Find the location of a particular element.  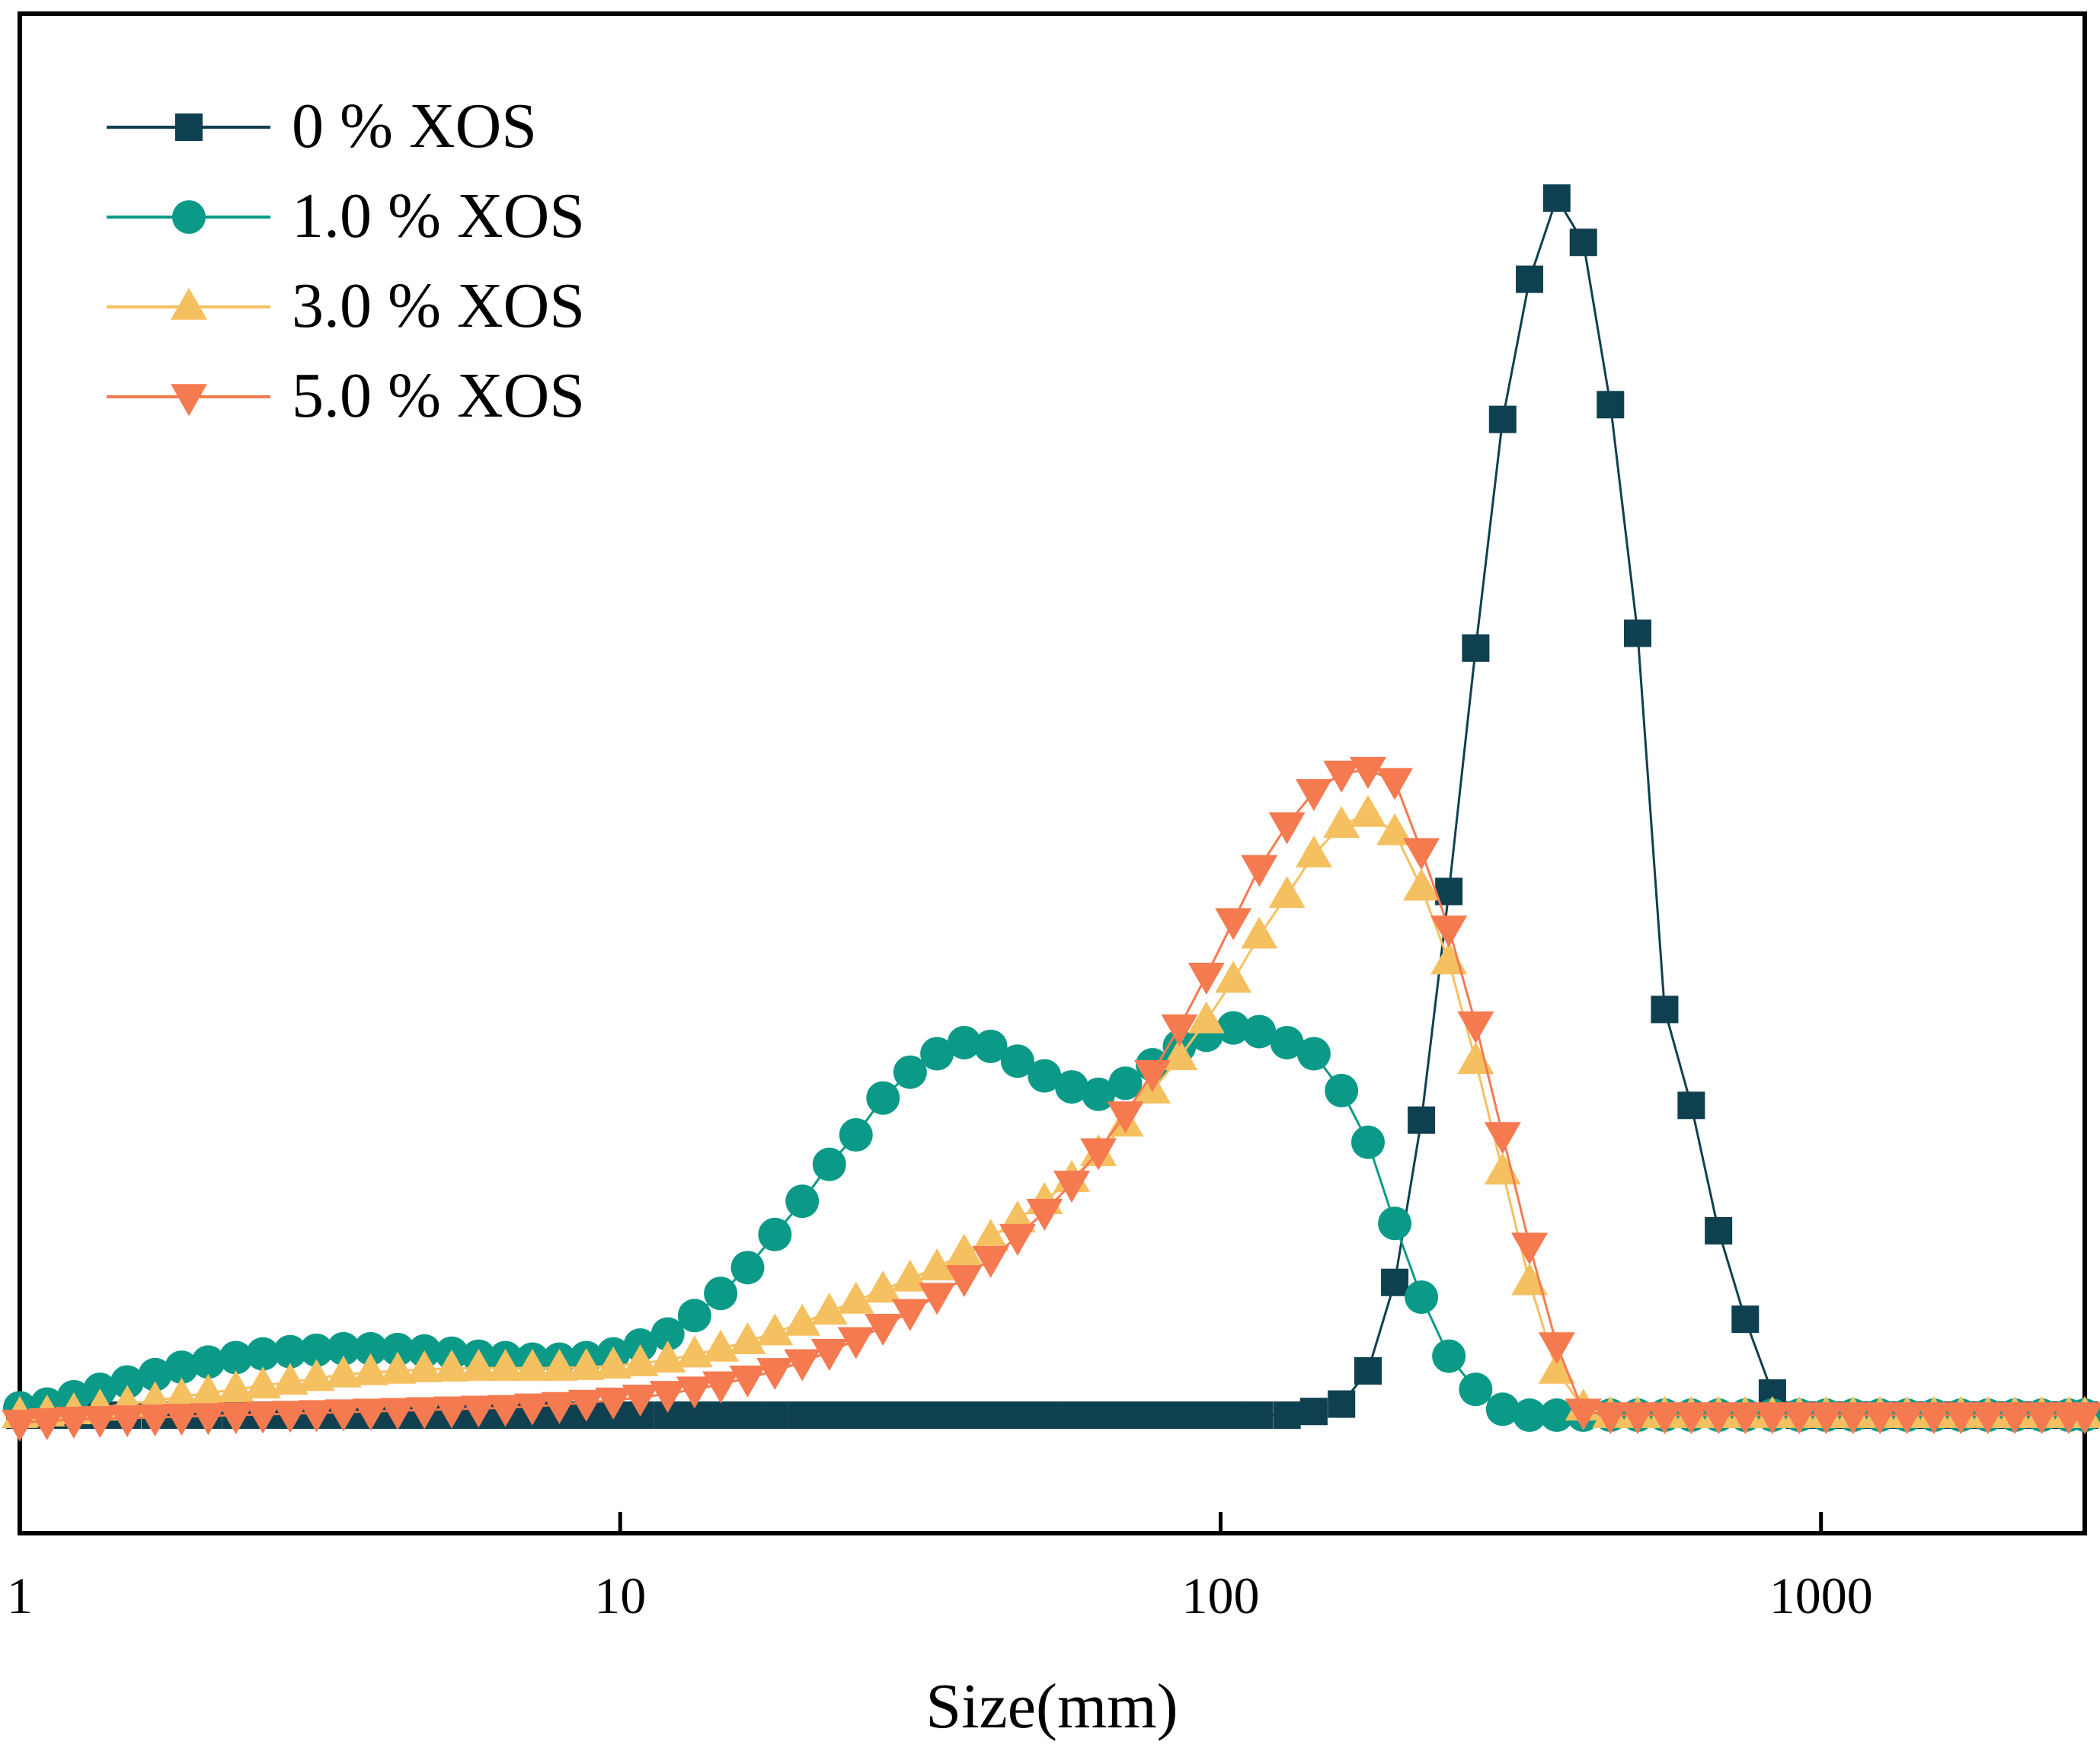

legend-item: 3.0 % XOS is located at coordinates (346, 305).